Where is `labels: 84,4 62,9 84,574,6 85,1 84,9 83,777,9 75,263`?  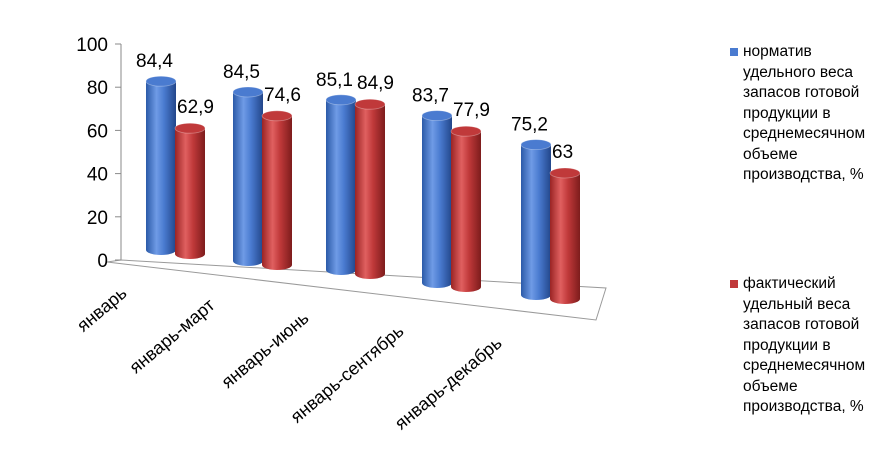
labels: 84,4 62,9 84,574,6 85,1 84,9 83,777,9 75,263 is located at coordinates (354, 107).